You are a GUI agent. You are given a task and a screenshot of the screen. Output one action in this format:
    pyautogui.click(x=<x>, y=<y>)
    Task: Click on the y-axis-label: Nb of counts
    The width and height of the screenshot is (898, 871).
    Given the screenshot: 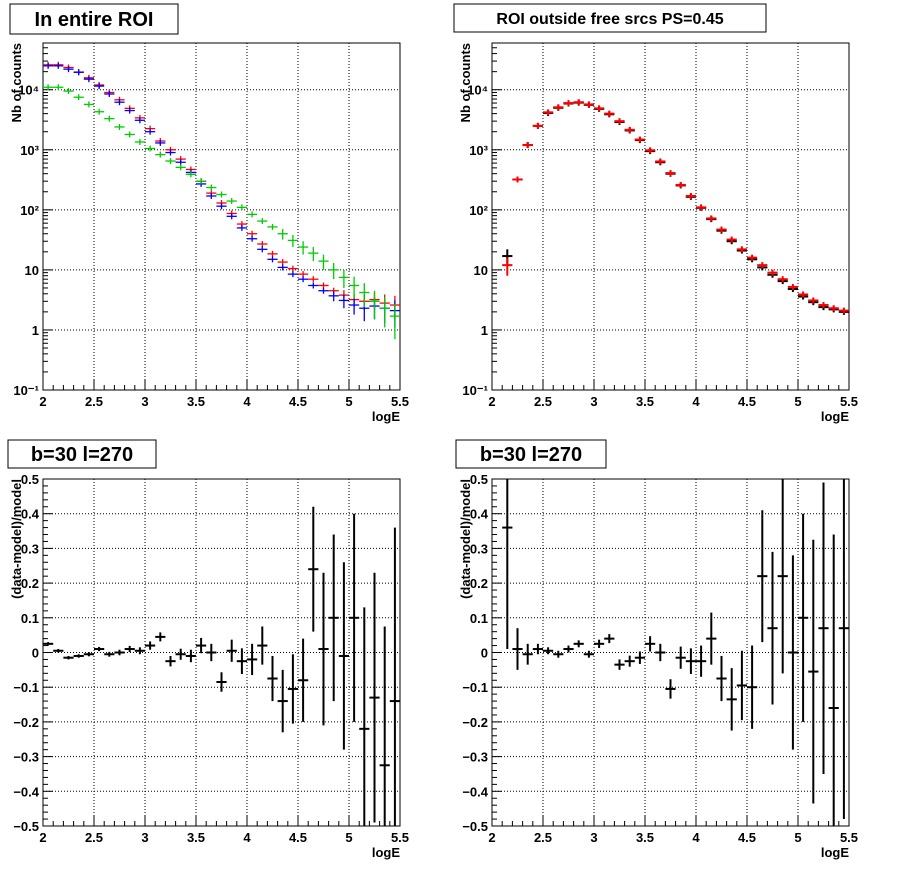 What is the action you would take?
    pyautogui.click(x=465, y=82)
    